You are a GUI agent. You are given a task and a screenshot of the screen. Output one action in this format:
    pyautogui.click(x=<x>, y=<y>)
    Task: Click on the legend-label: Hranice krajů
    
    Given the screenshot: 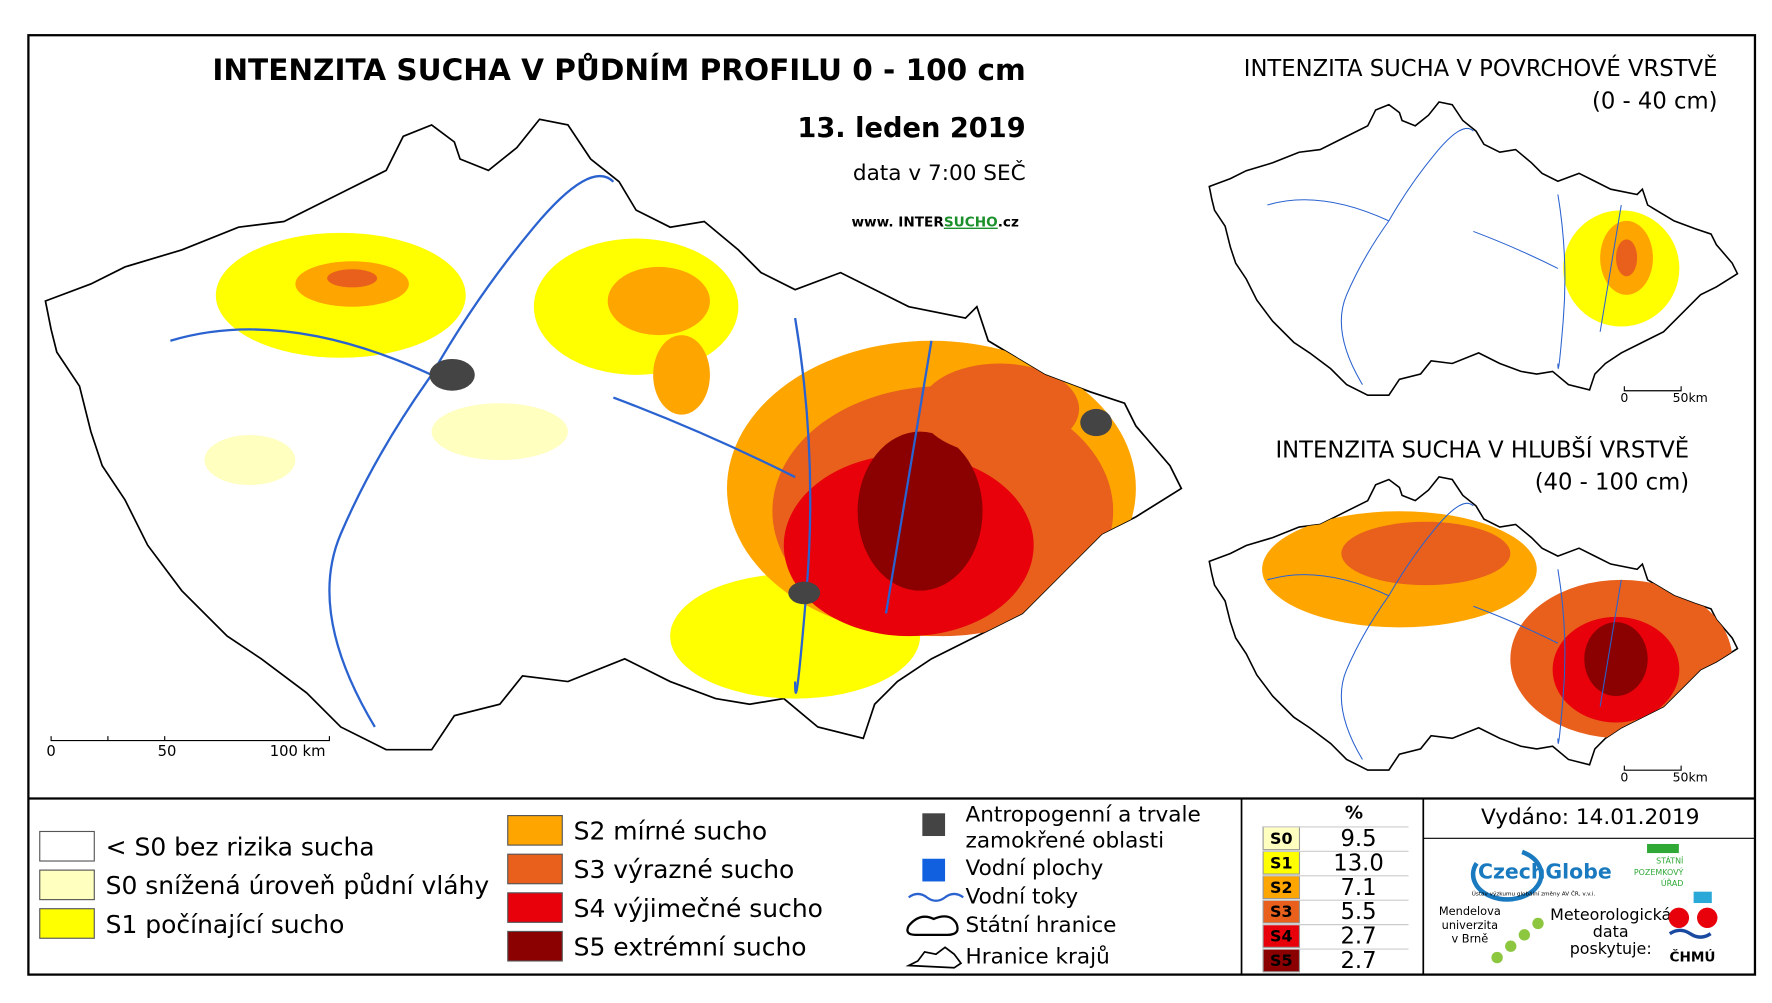 What is the action you would take?
    pyautogui.click(x=1038, y=957)
    